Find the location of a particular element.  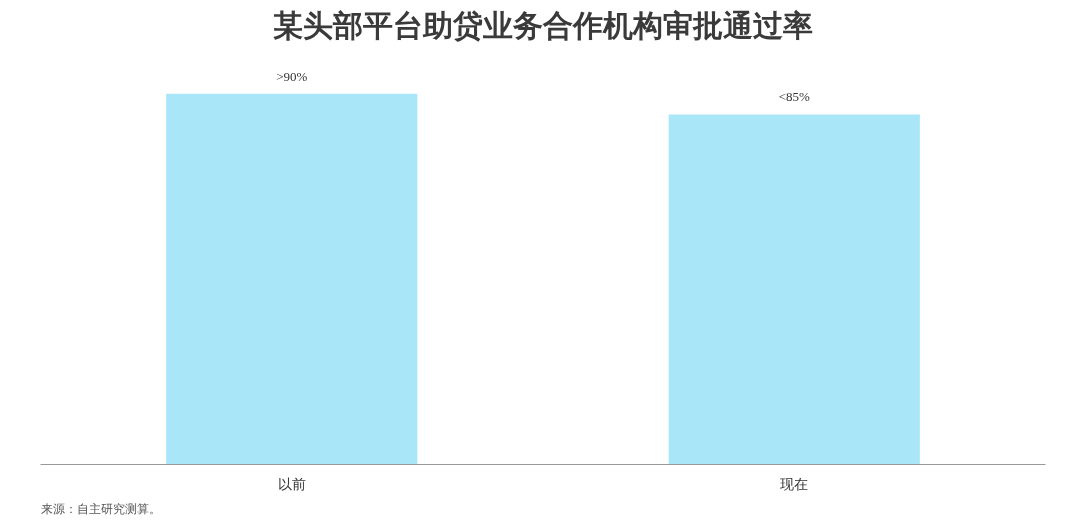

x-tick-label: 现在 is located at coordinates (794, 483).